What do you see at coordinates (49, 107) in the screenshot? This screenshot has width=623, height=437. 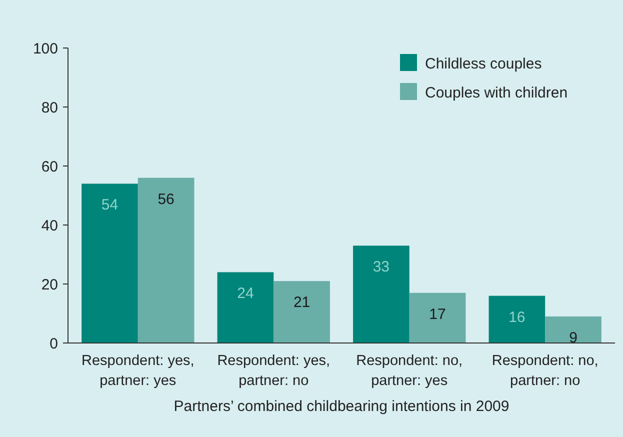 I see `y-tick-label: 80` at bounding box center [49, 107].